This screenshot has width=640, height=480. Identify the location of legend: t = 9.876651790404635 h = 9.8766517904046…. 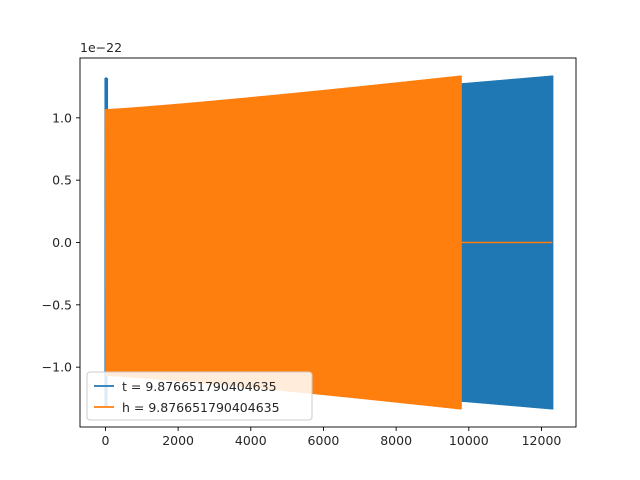
(199, 396).